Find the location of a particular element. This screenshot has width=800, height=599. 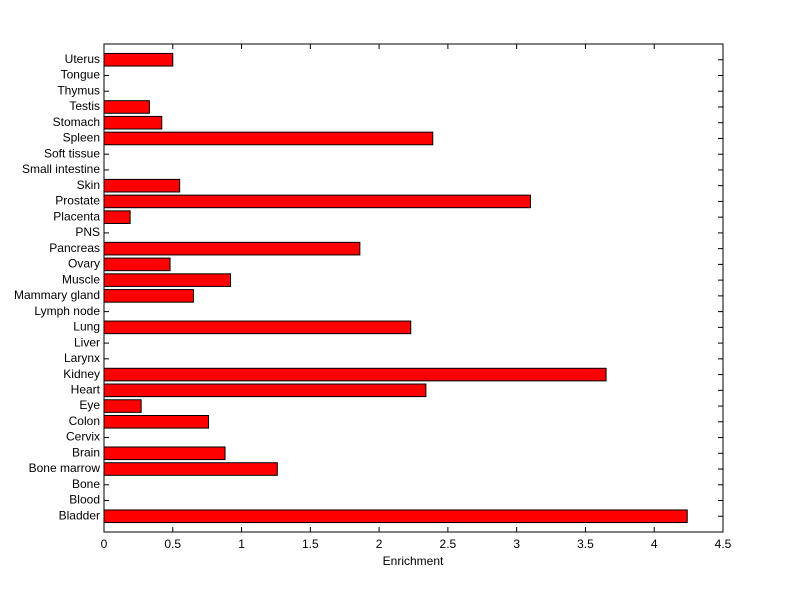

x-tick-label: 4 is located at coordinates (654, 544).